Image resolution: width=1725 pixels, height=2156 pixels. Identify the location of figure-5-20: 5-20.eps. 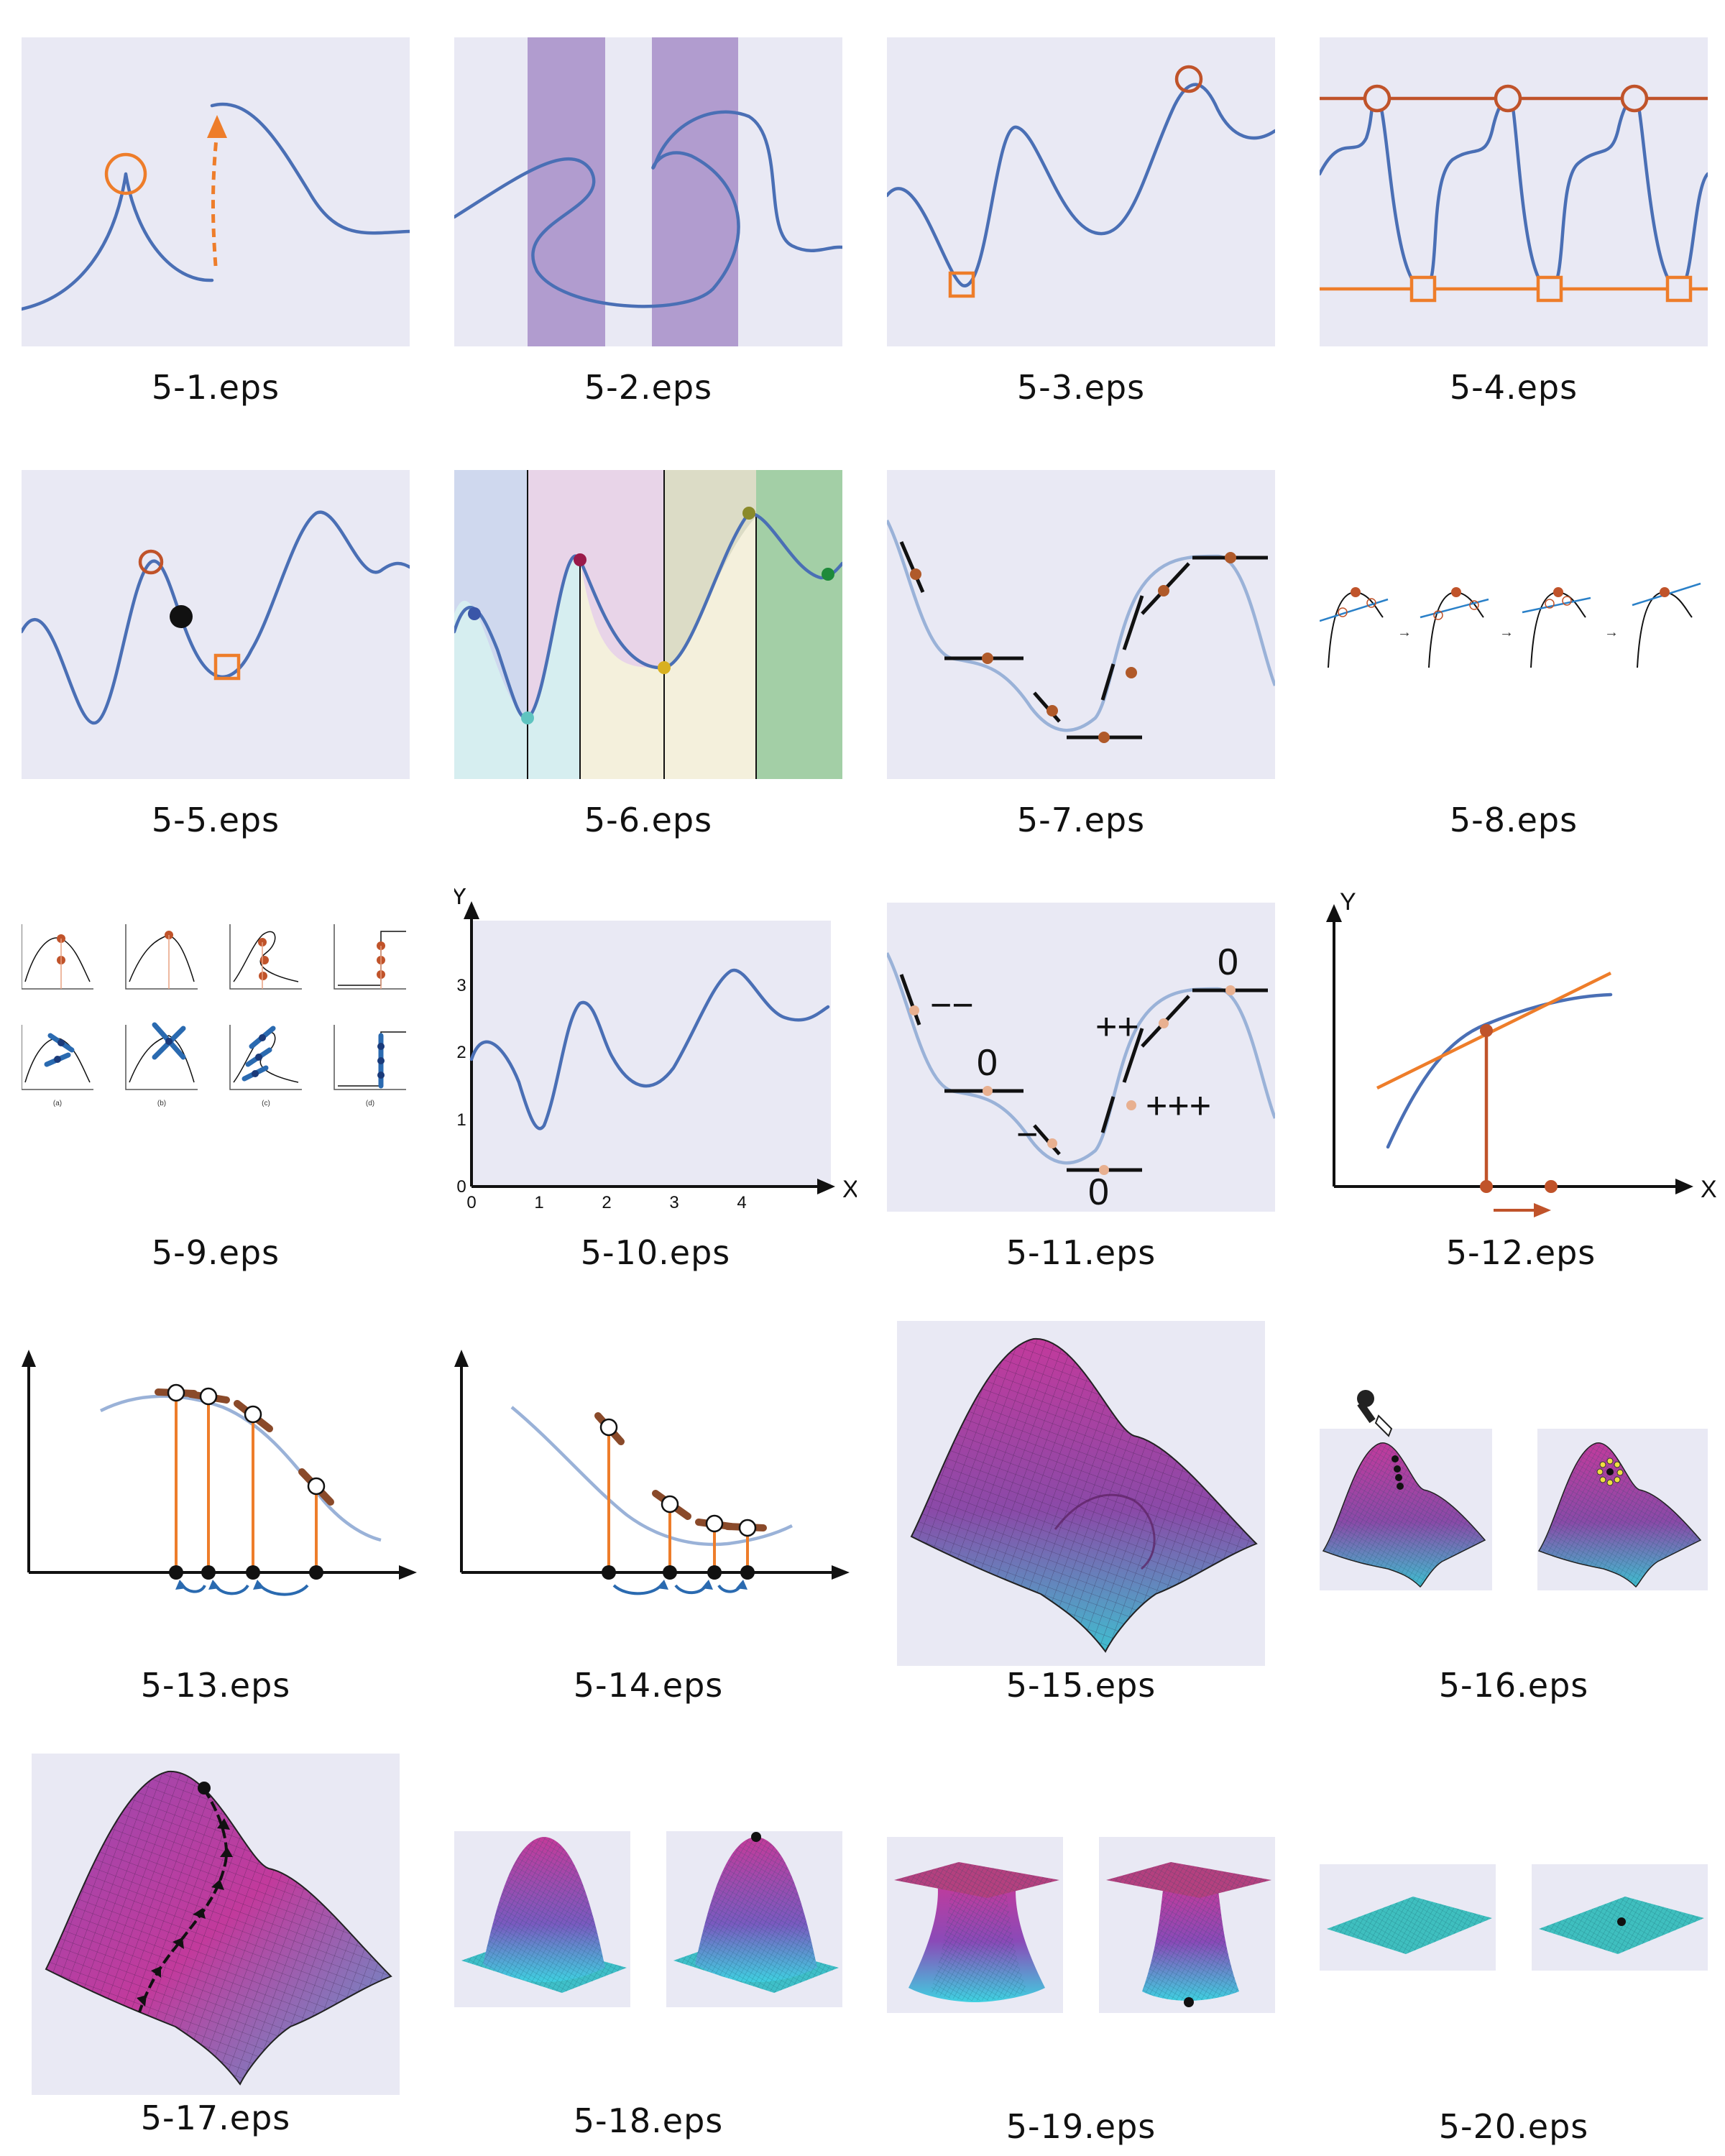
(1514, 2010).